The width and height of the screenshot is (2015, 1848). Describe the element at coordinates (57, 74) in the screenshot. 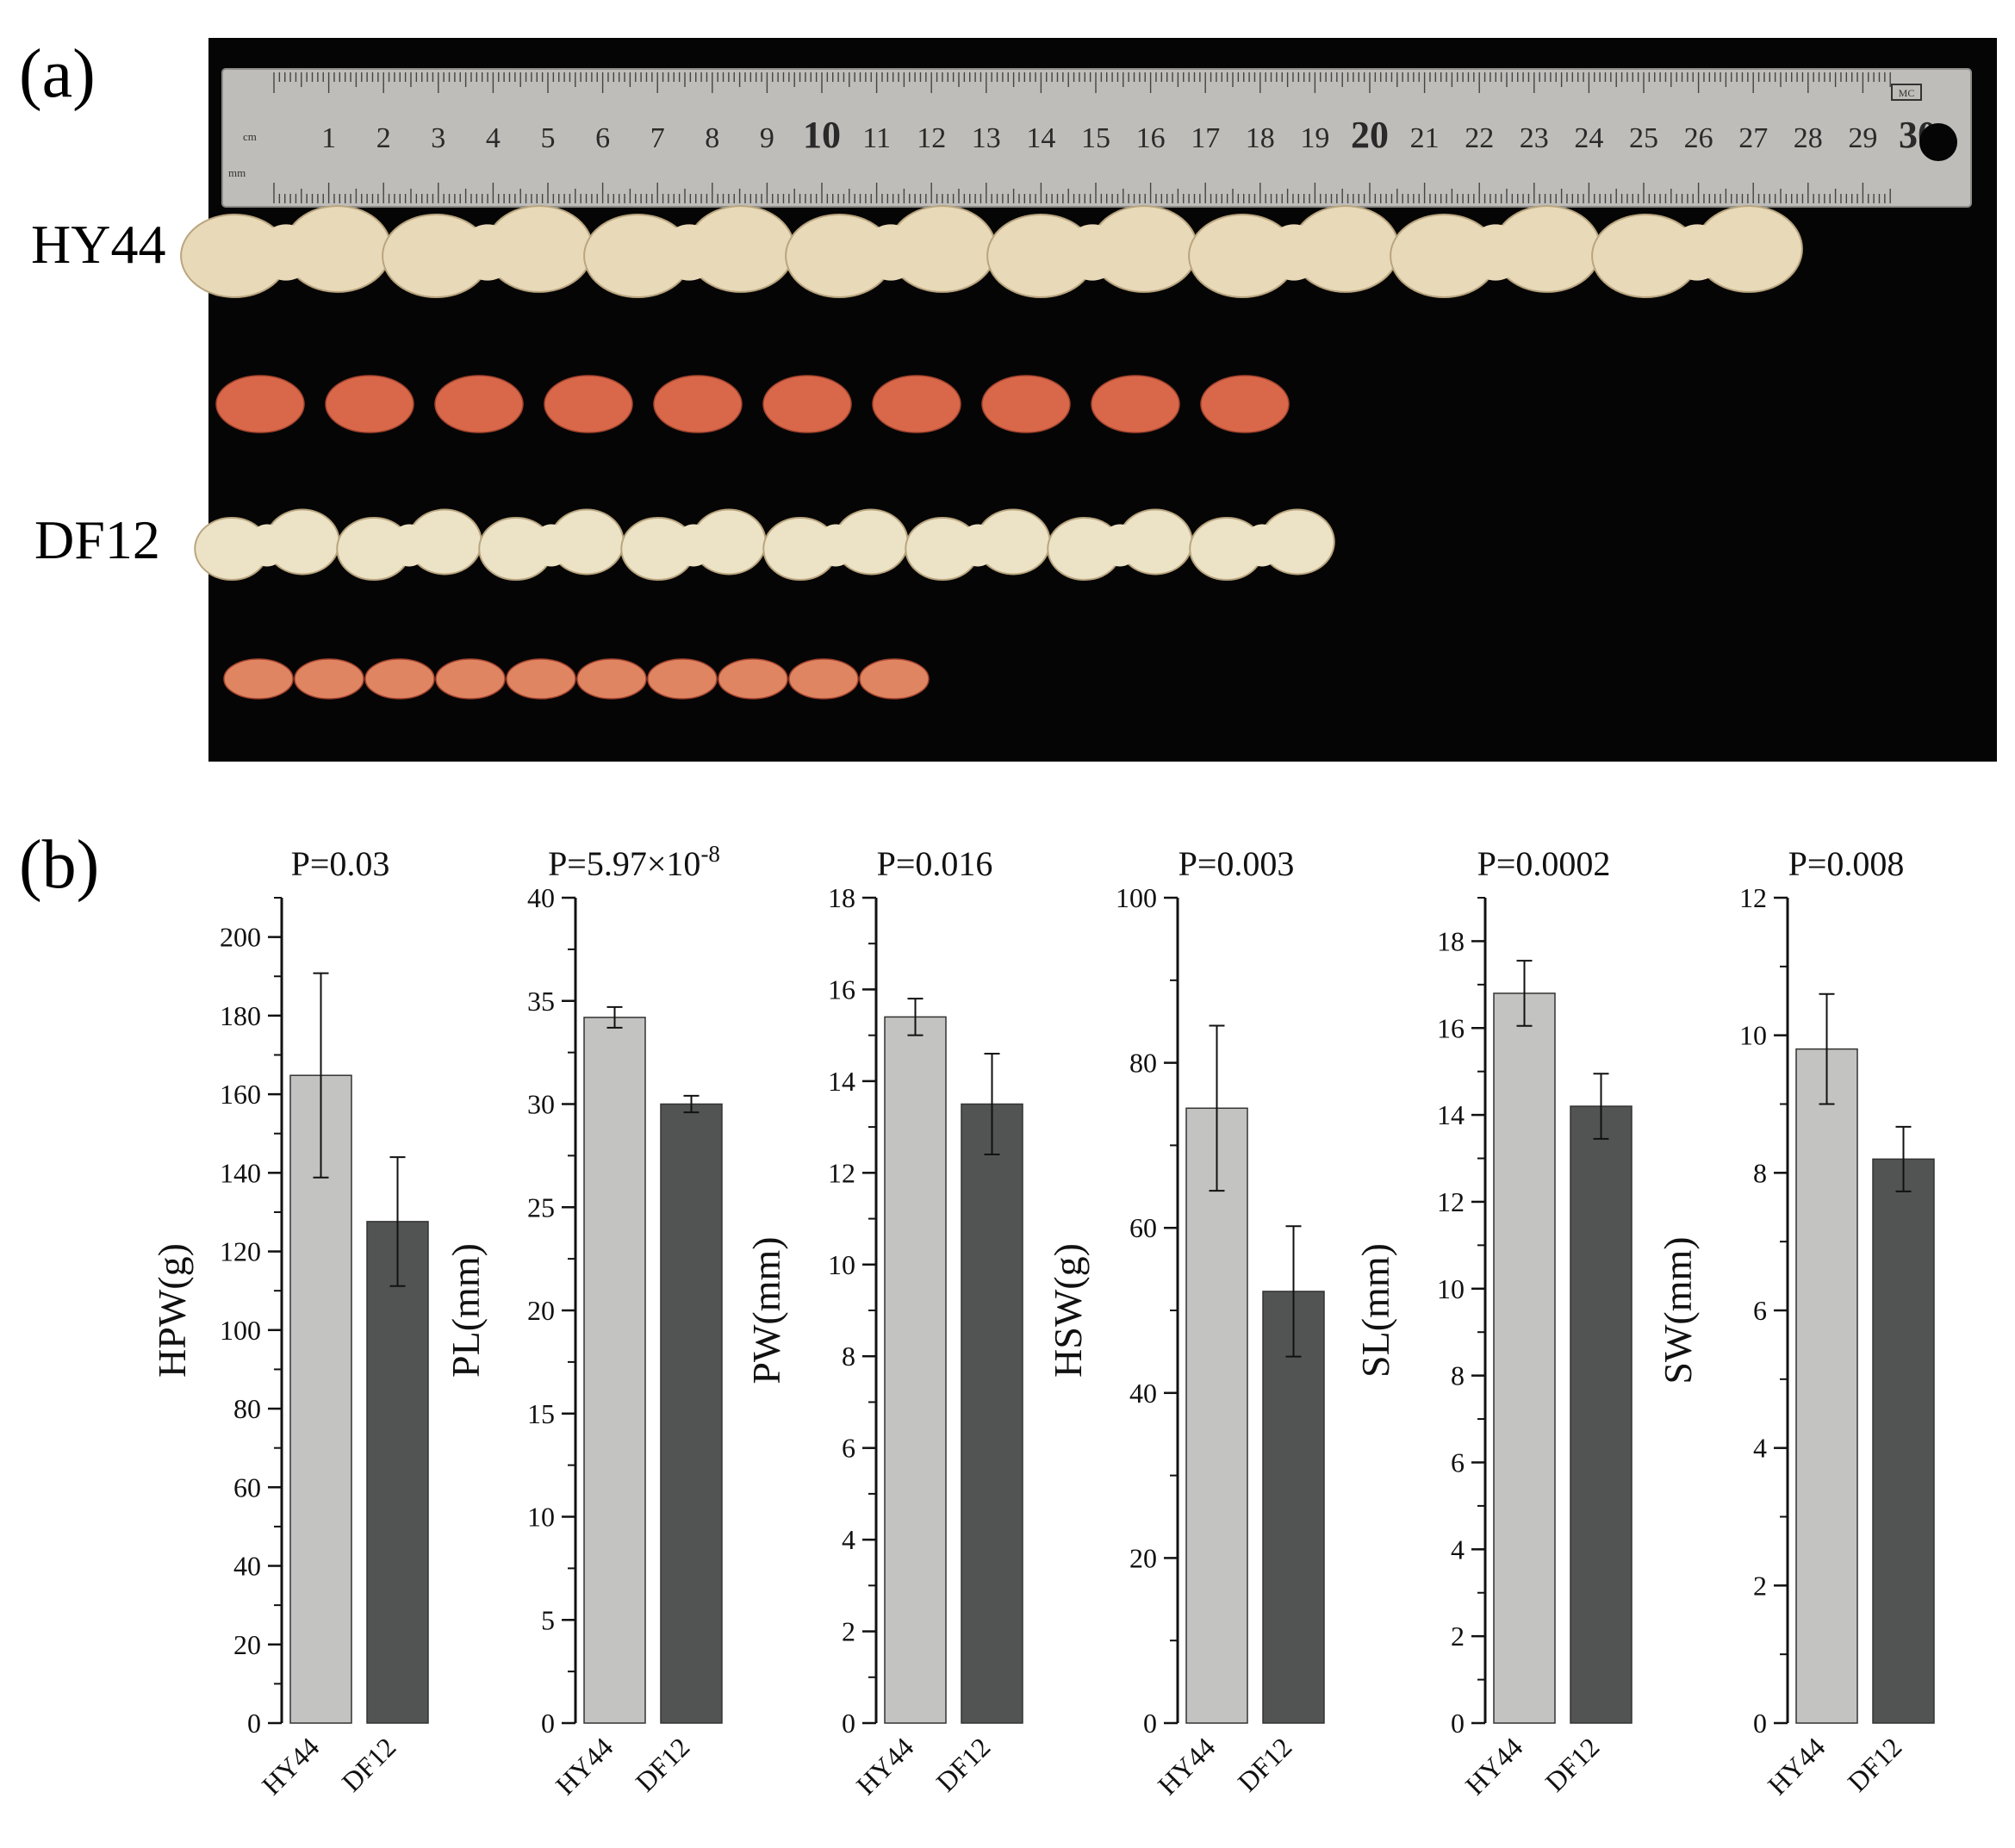

I see `panel-a-label: (a)` at that location.